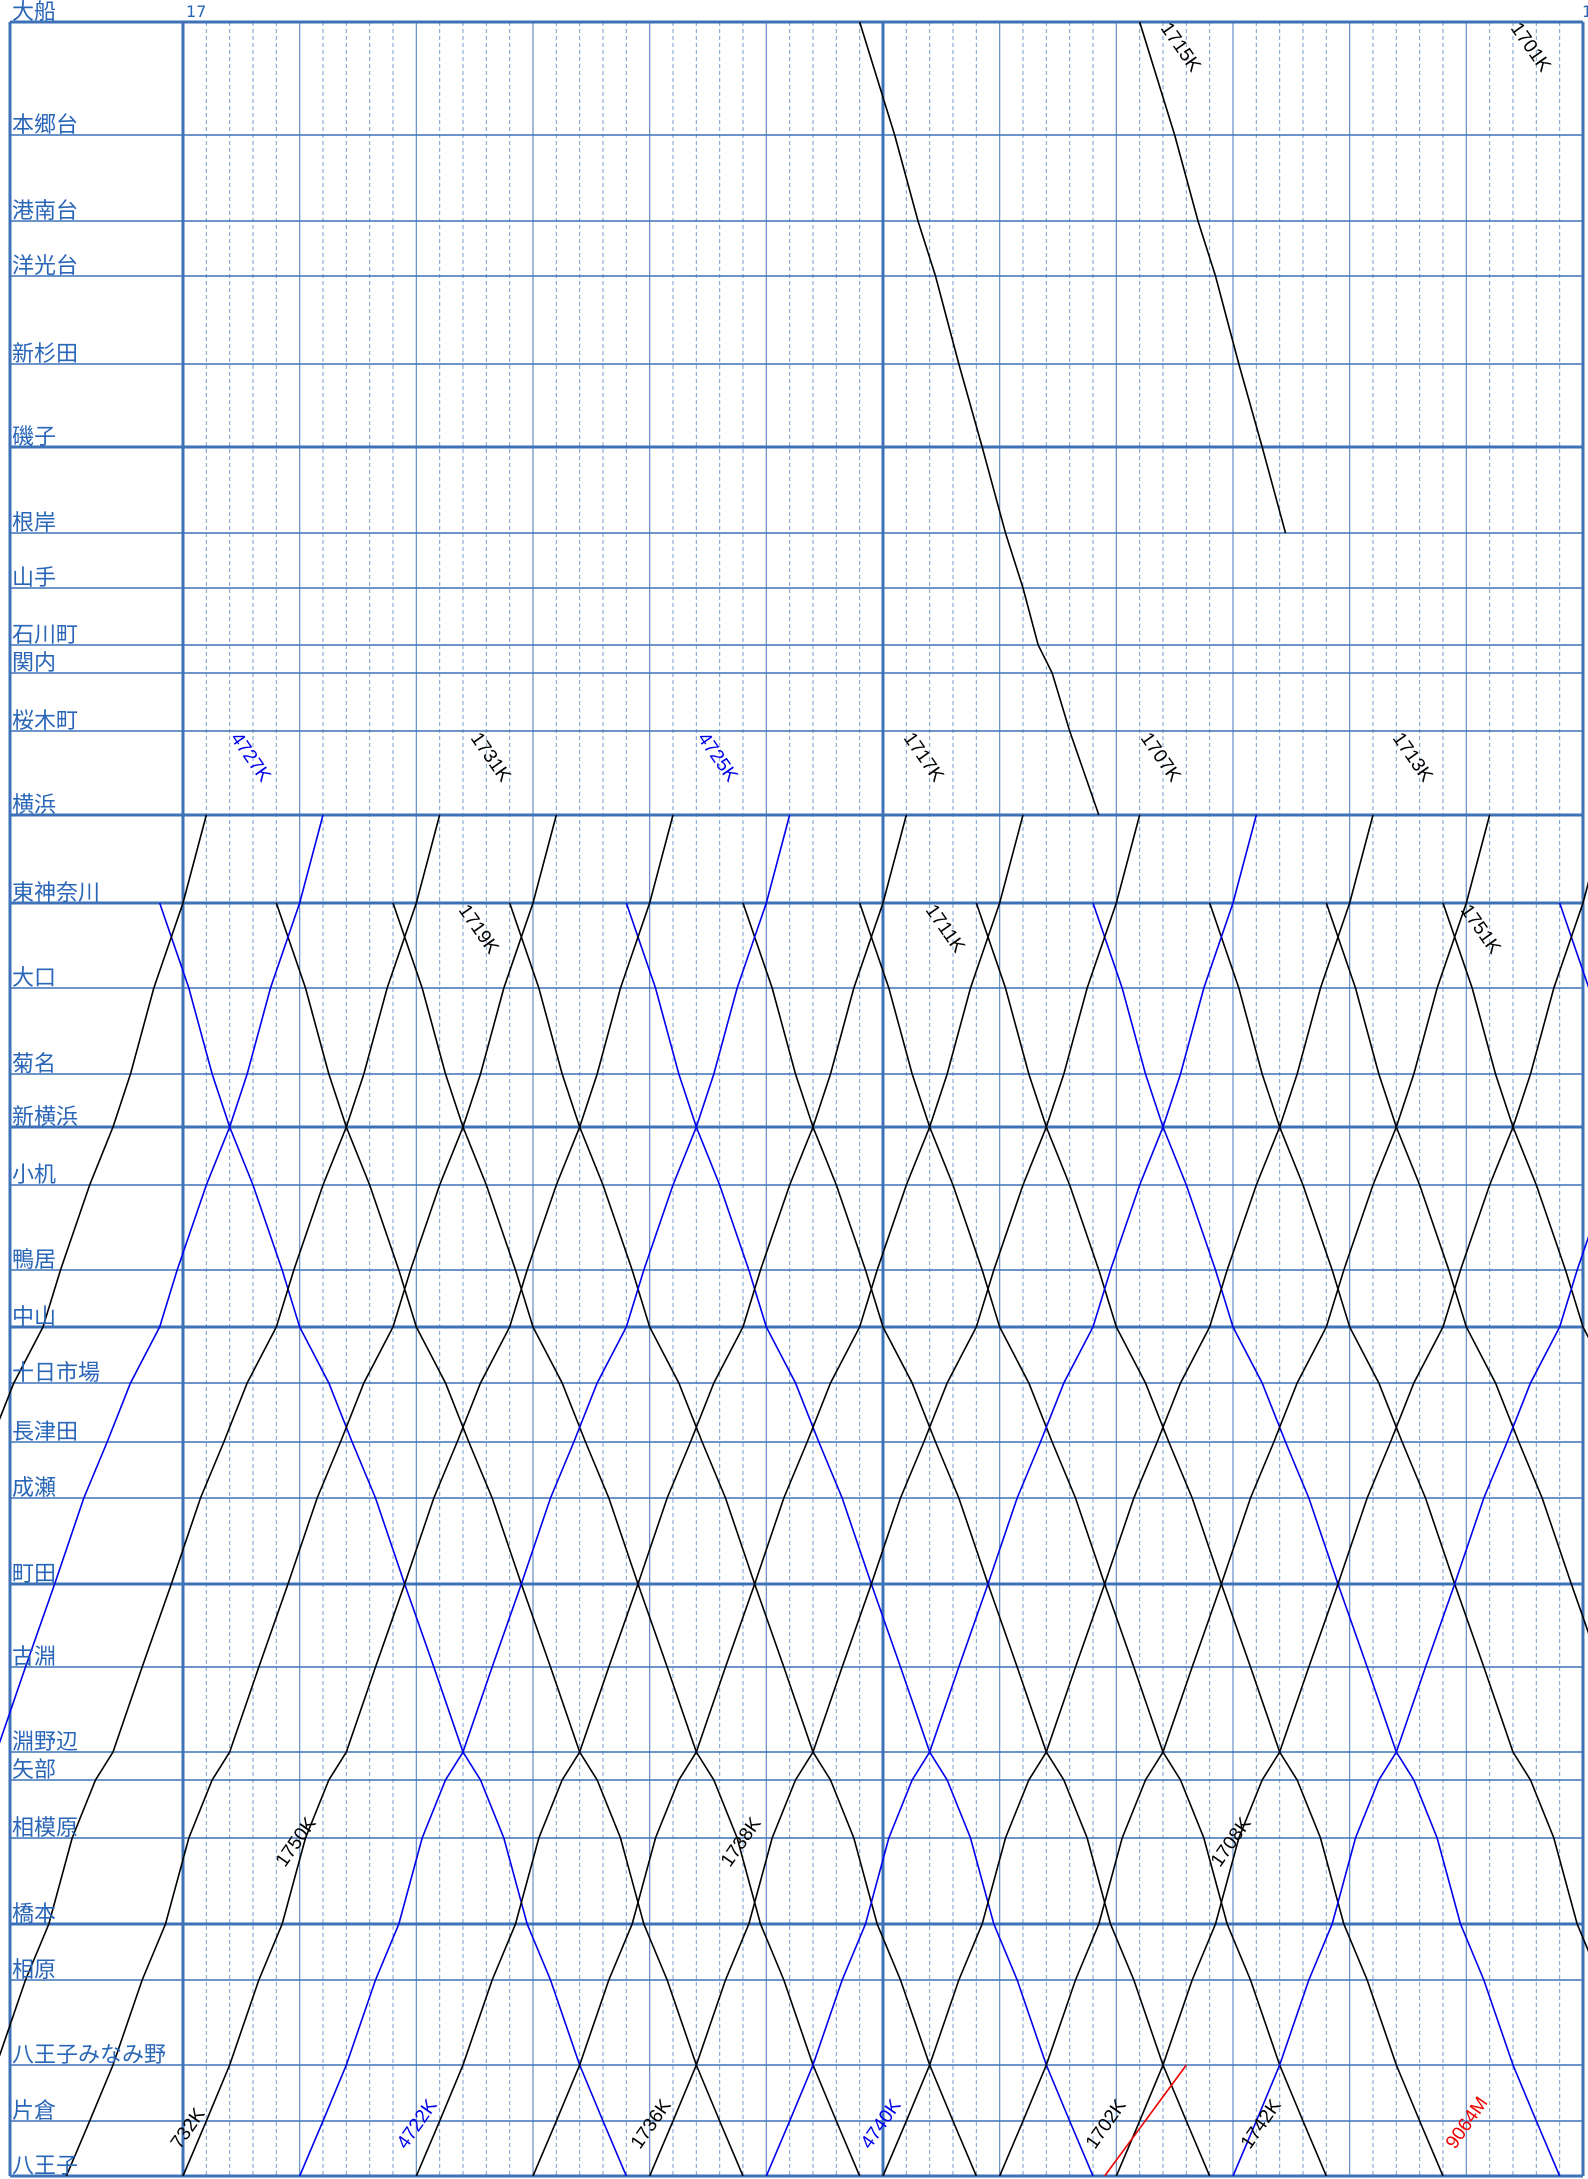  What do you see at coordinates (34, 1064) in the screenshot?
I see `station-label: 菊名` at bounding box center [34, 1064].